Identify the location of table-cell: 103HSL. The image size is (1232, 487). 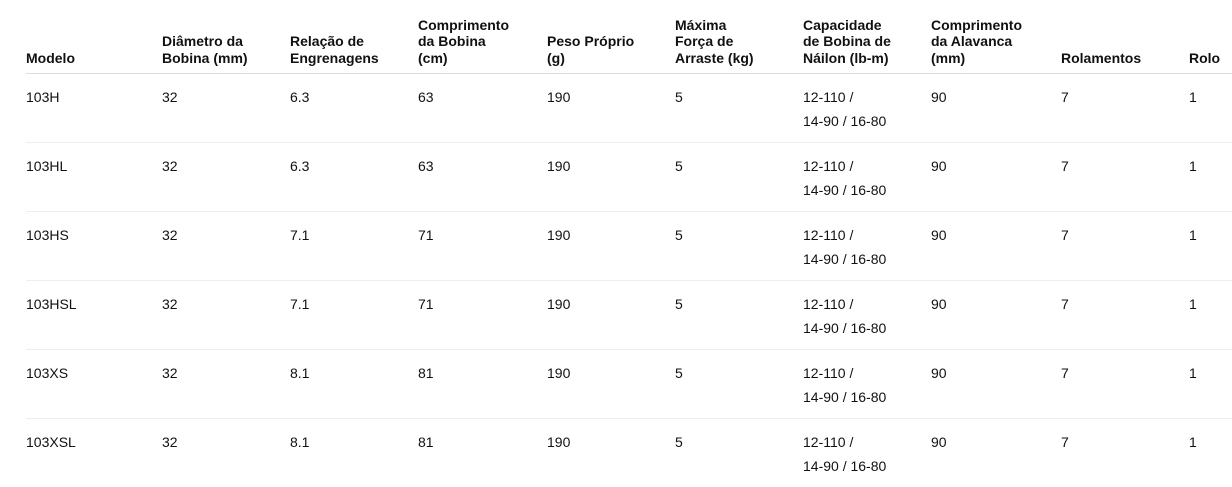
(94, 315).